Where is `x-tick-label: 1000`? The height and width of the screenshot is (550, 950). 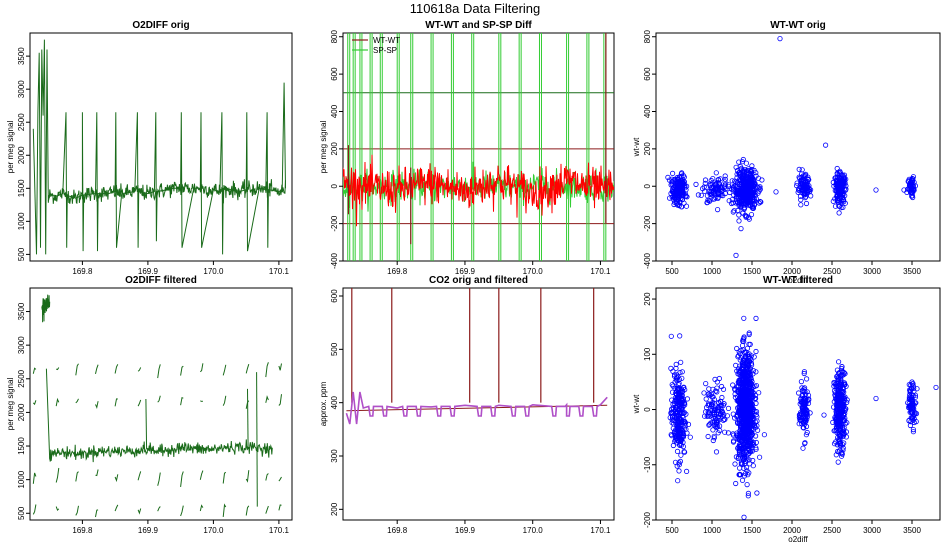 x-tick-label: 1000 is located at coordinates (712, 530).